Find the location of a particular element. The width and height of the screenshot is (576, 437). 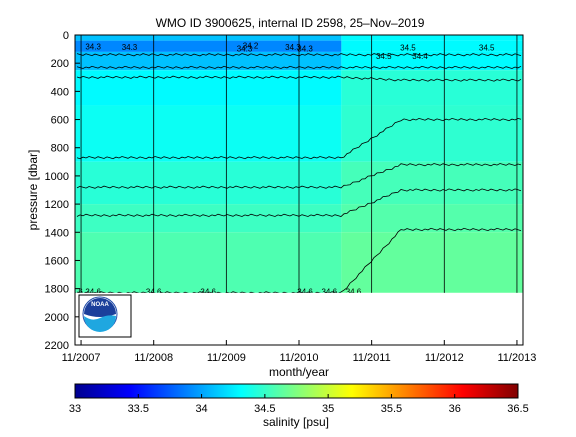

noaa-logo: NOAA is located at coordinates (105, 316).